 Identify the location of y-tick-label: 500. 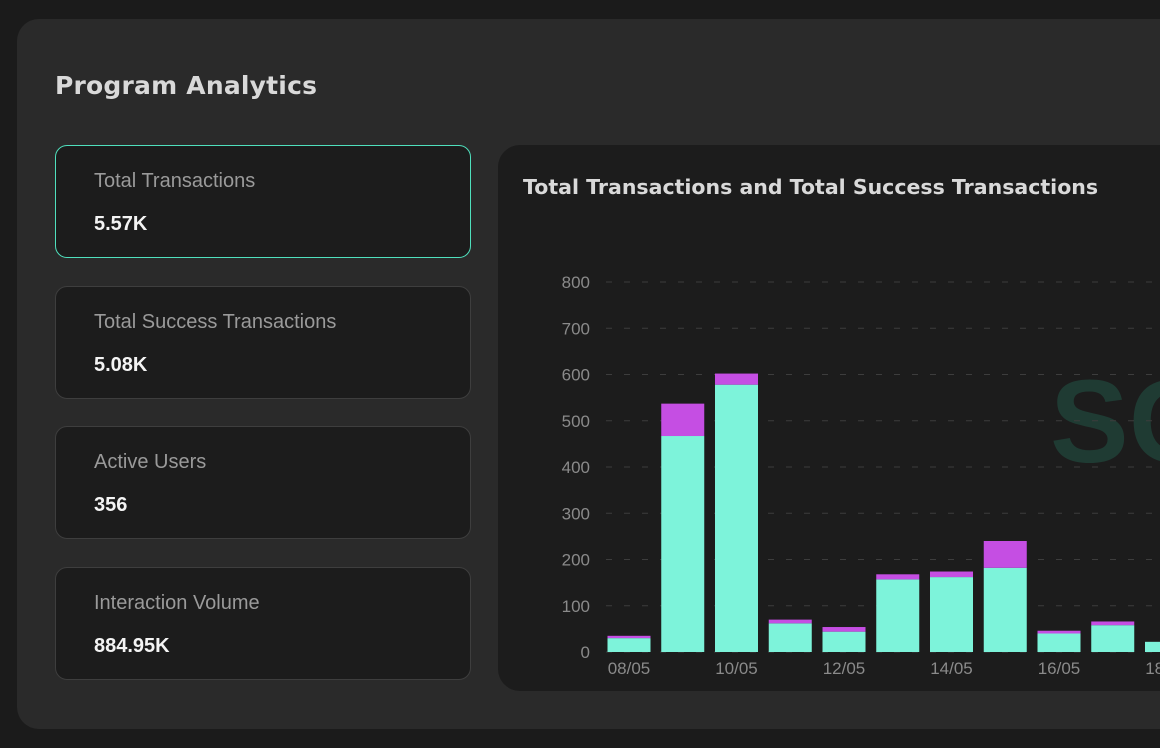
(576, 421).